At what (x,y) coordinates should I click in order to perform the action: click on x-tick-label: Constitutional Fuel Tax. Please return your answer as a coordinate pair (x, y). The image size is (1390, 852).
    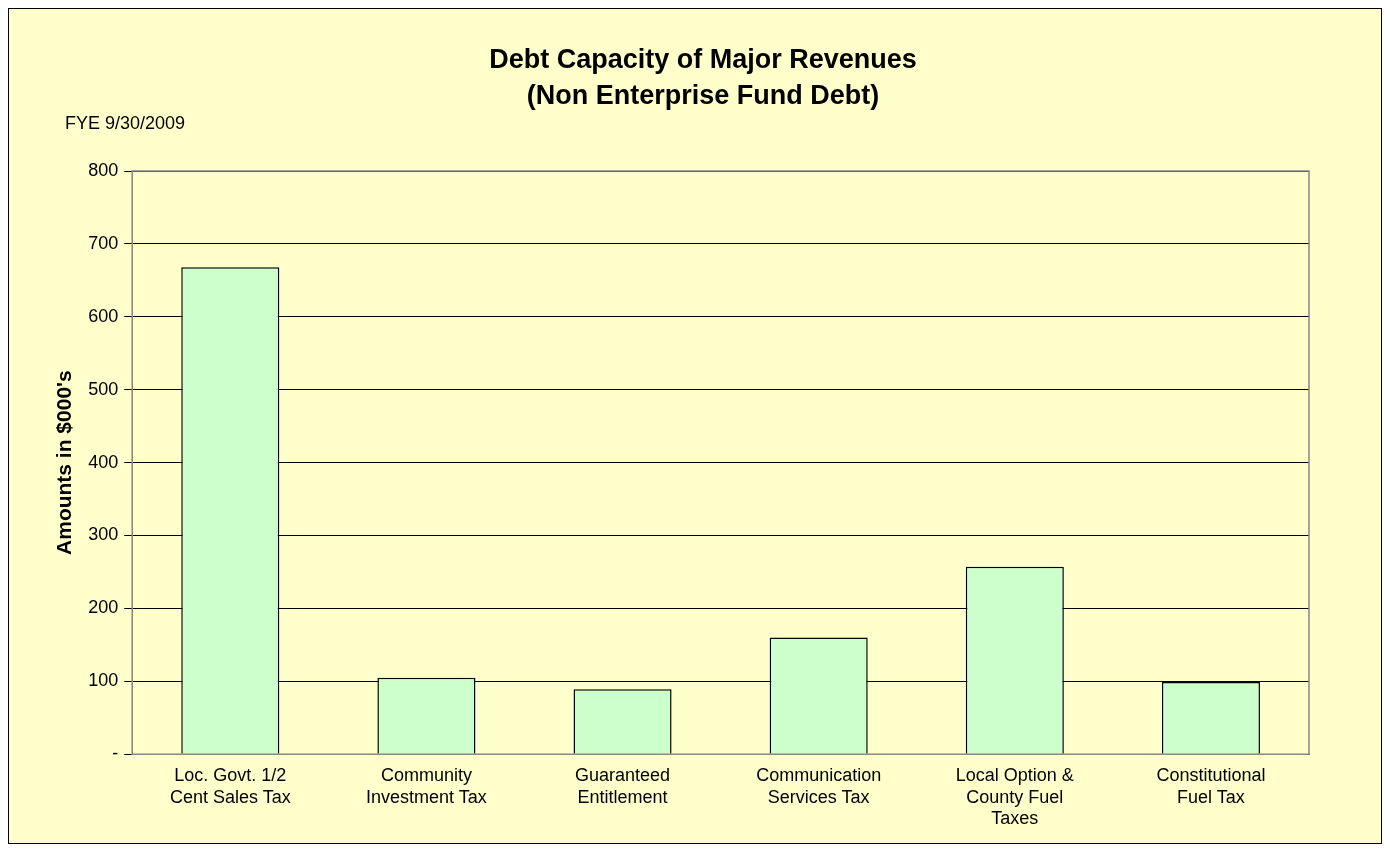
    Looking at the image, I should click on (1211, 785).